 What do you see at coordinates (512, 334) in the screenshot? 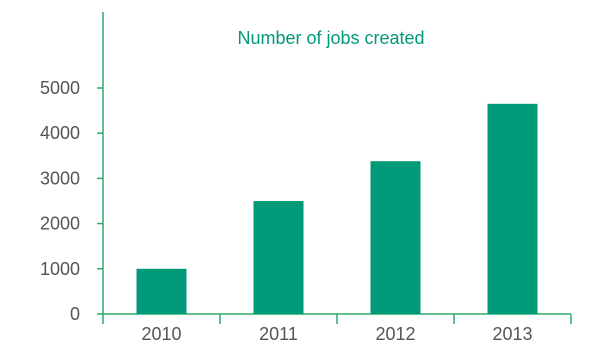
I see `x-tick-label: 2013` at bounding box center [512, 334].